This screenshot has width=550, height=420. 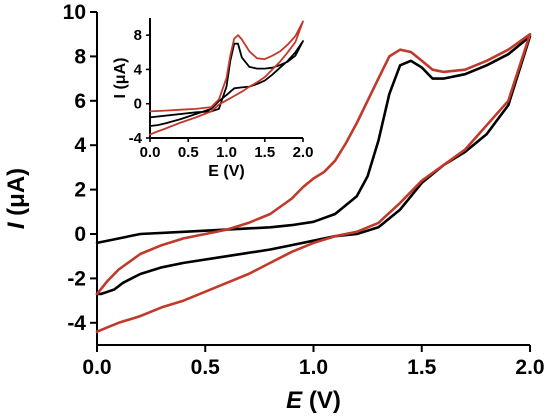 What do you see at coordinates (74, 12) in the screenshot?
I see `main-y-tick-label: 10` at bounding box center [74, 12].